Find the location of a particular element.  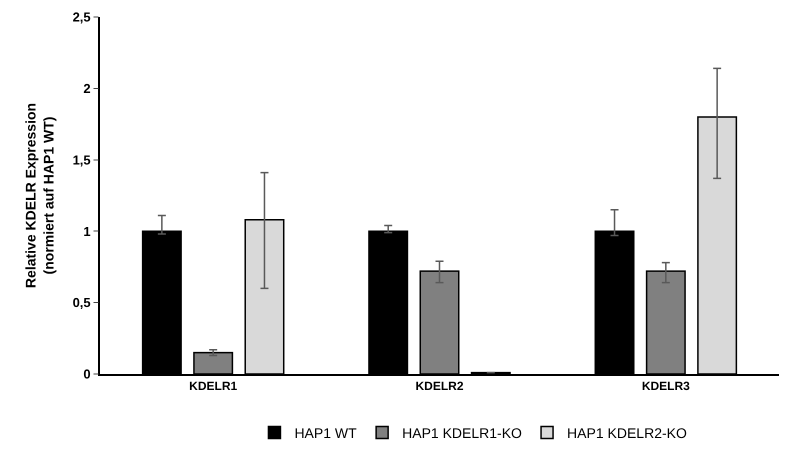

y-tick-label: 2,5 is located at coordinates (81, 17).